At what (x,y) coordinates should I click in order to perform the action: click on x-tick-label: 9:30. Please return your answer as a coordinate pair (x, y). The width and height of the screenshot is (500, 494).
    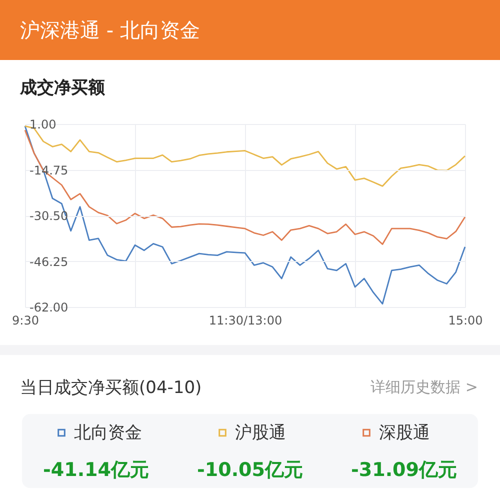
    Looking at the image, I should click on (25, 321).